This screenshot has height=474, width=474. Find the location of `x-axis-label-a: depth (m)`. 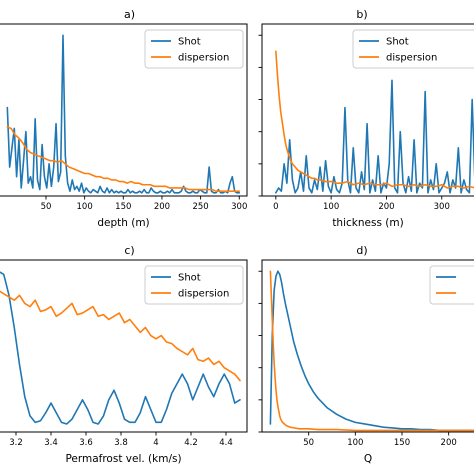

x-axis-label-a: depth (m) is located at coordinates (123, 223).